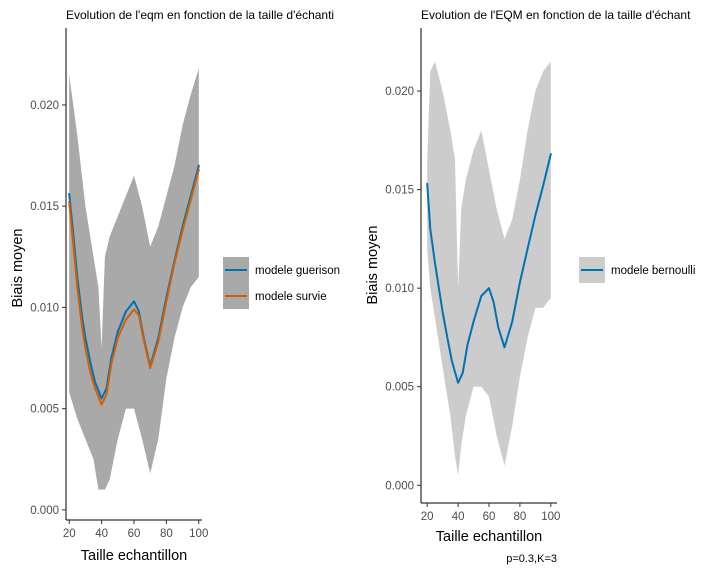  What do you see at coordinates (653, 271) in the screenshot?
I see `legend-label: modele bernoulli` at bounding box center [653, 271].